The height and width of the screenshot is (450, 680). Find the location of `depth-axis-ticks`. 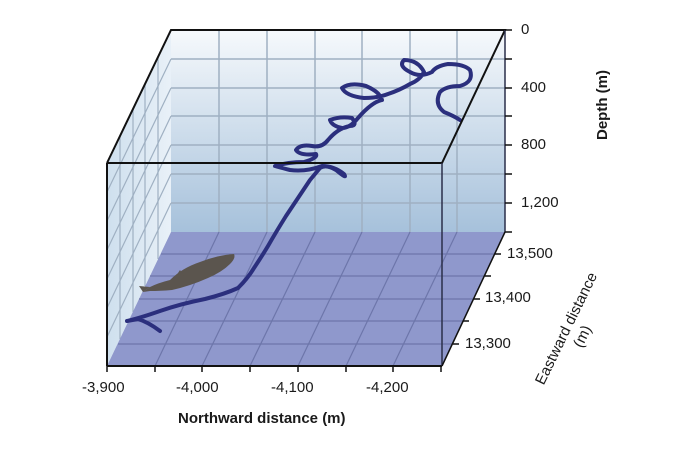

depth-axis-ticks is located at coordinates (508, 131).